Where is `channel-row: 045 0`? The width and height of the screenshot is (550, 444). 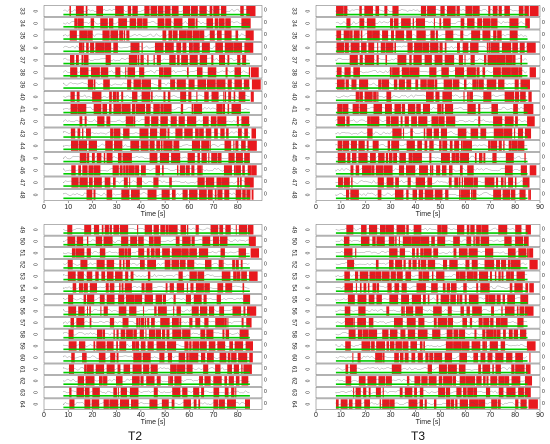
channel-row: 045 0 is located at coordinates (142, 158).